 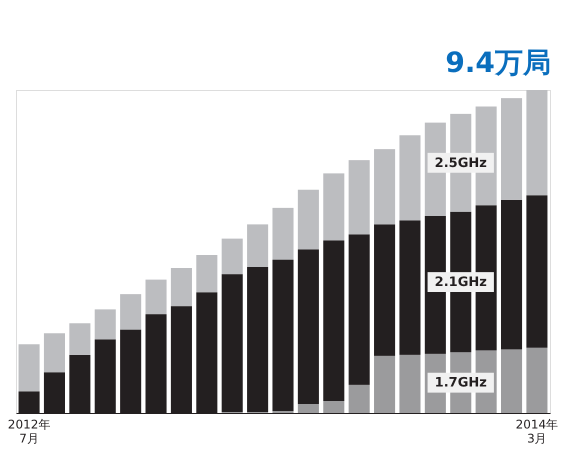 What do you see at coordinates (498, 62) in the screenshot?
I see `text: 9.4万局` at bounding box center [498, 62].